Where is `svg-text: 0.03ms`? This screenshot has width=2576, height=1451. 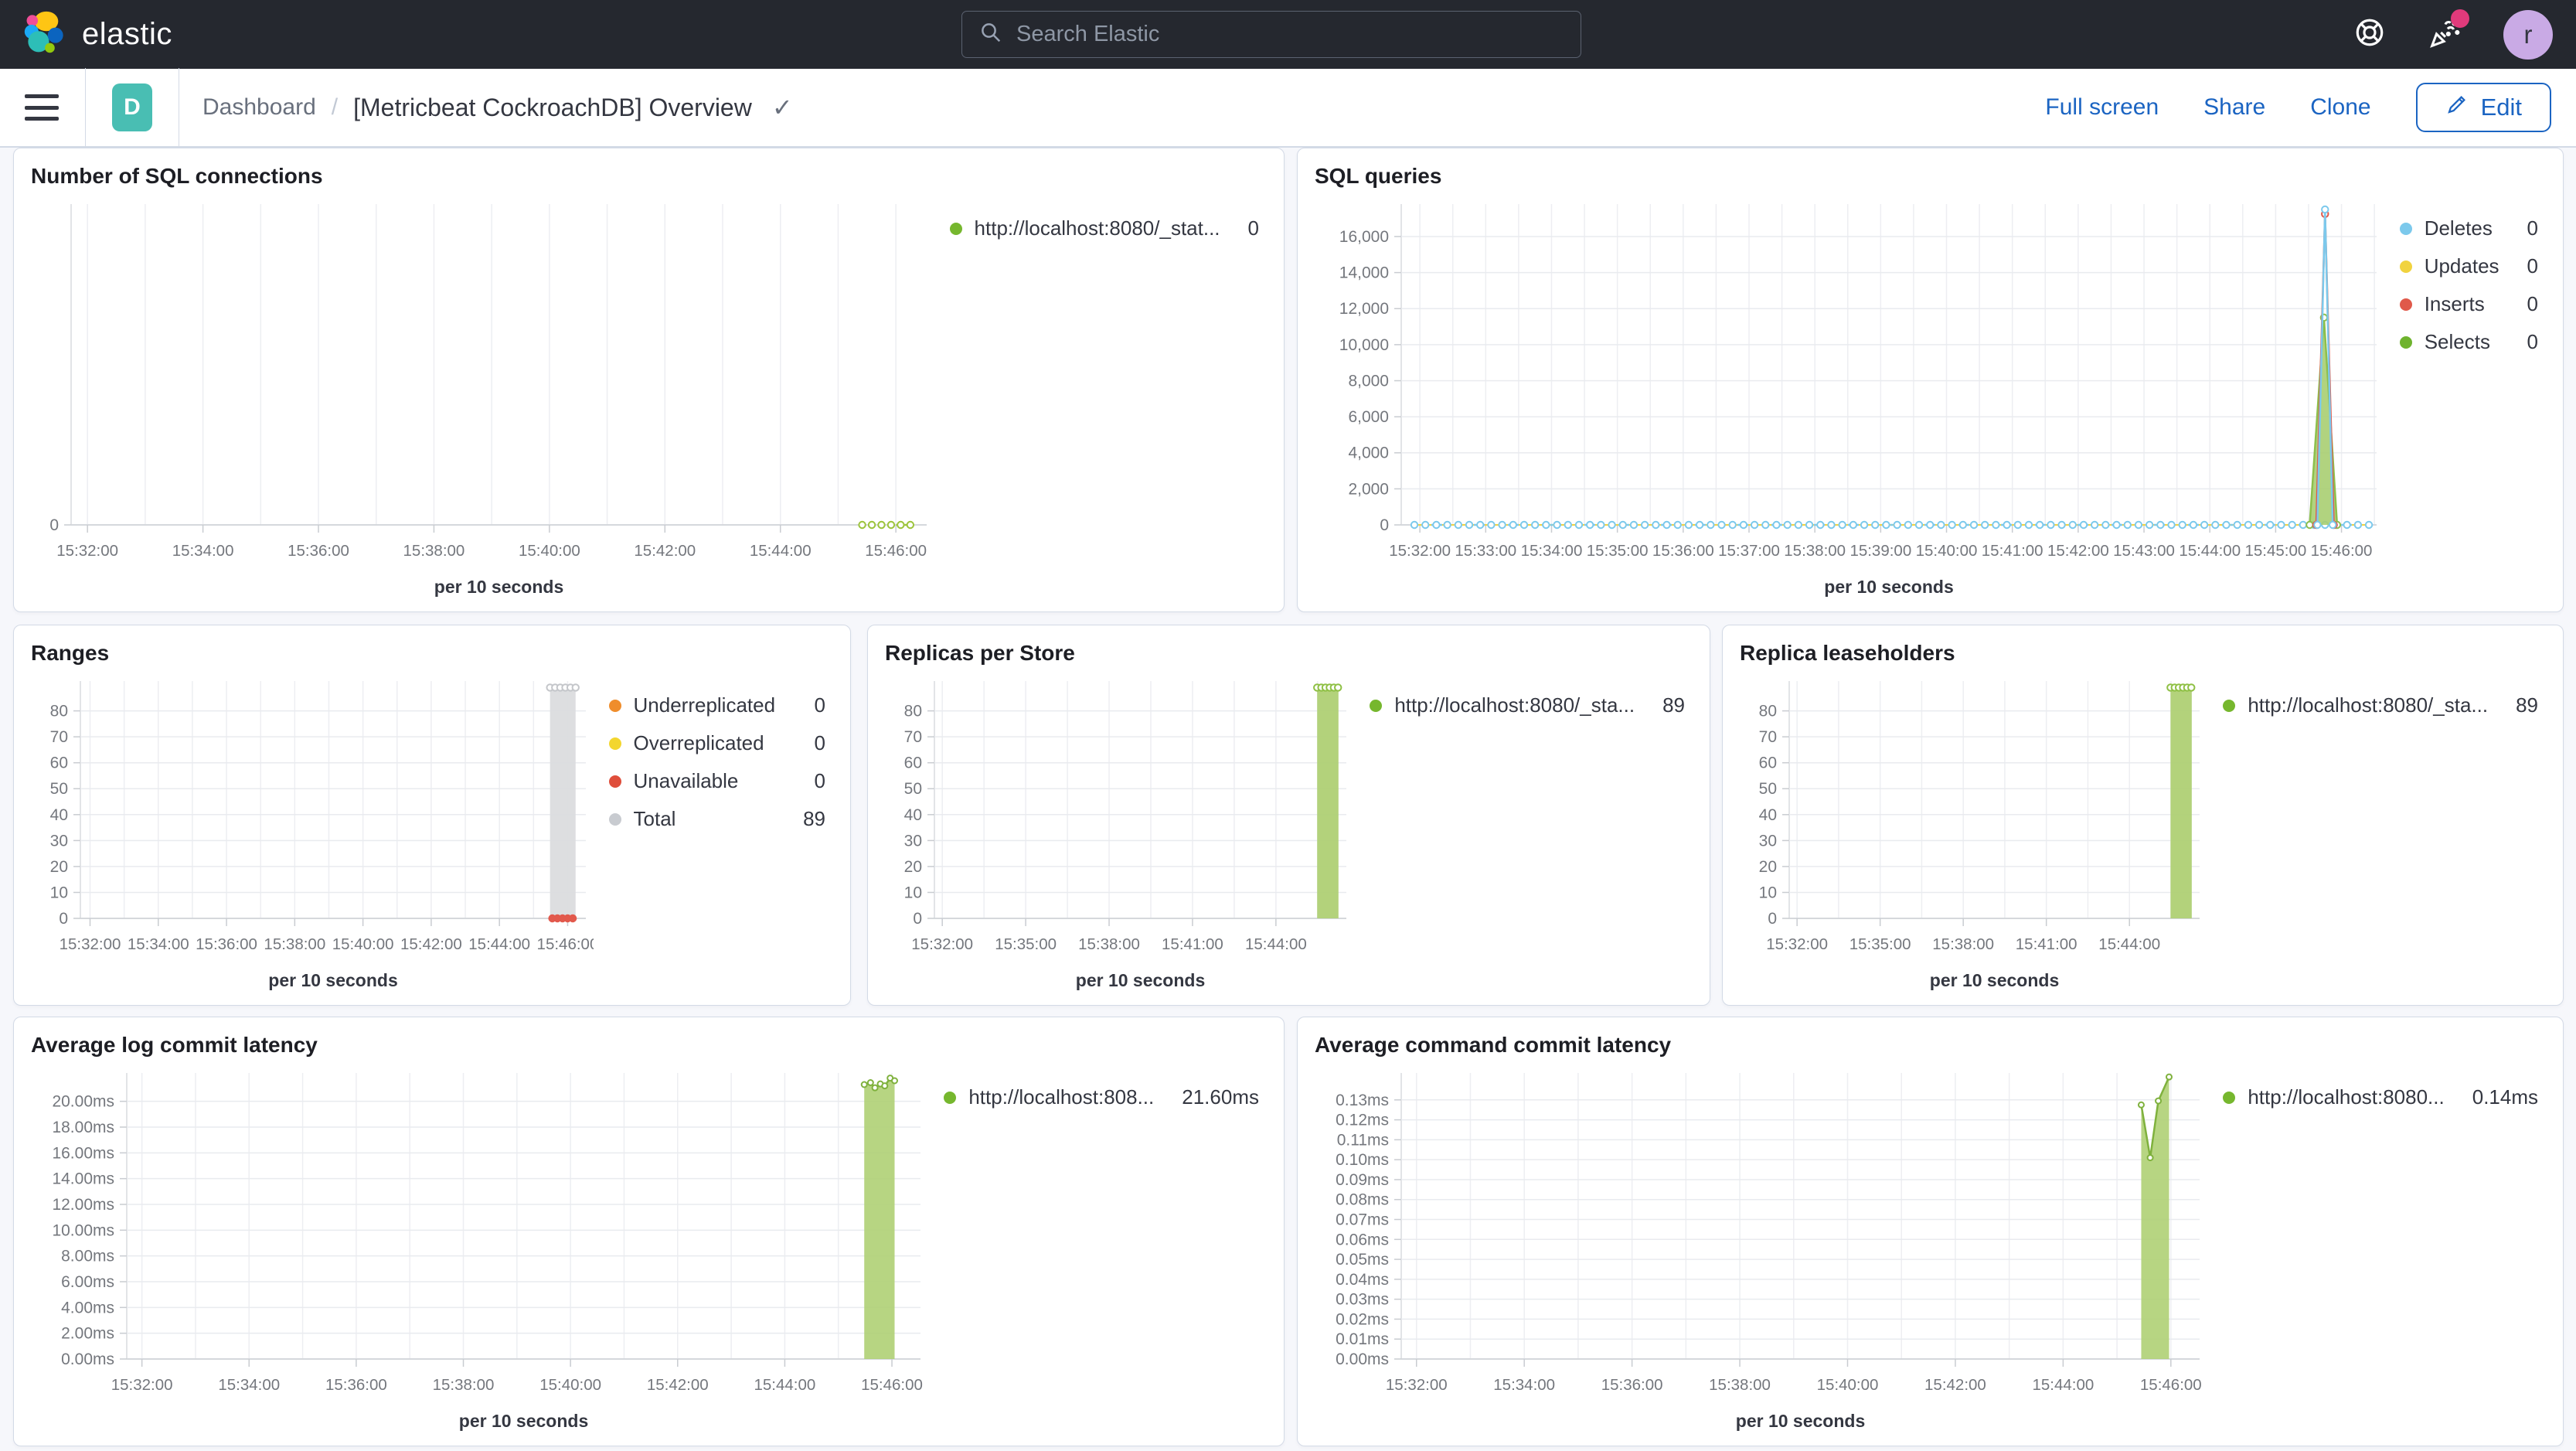 svg-text: 0.03ms is located at coordinates (1362, 1300).